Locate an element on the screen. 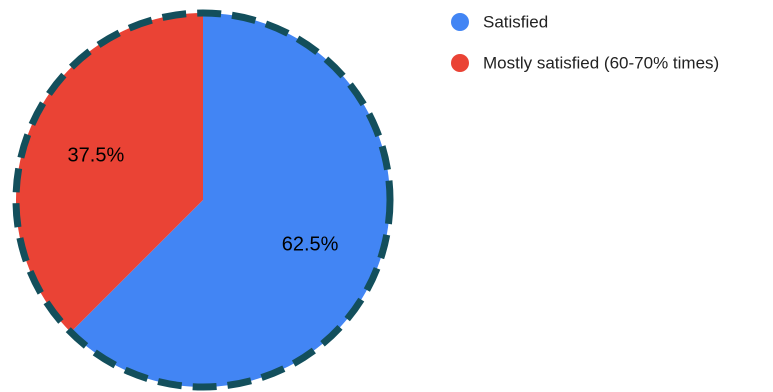  slice-labels: 62.5% 37.5% is located at coordinates (203, 200).